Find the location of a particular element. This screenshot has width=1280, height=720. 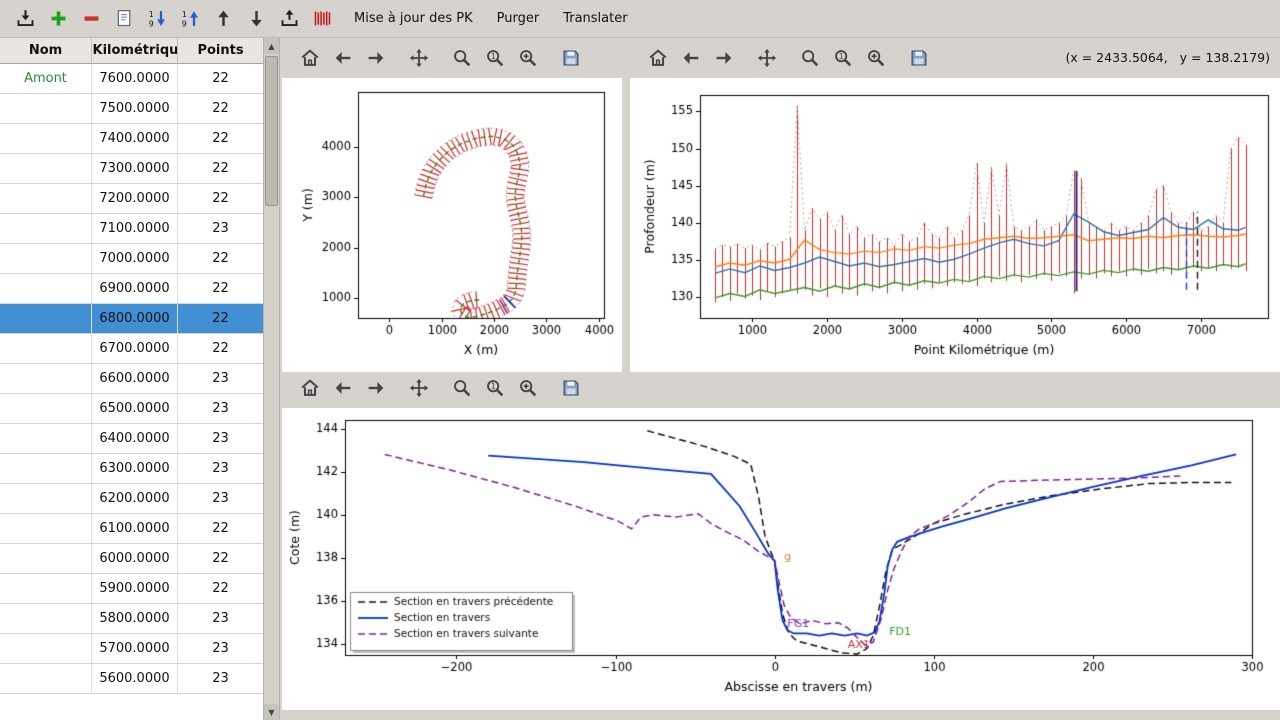

translater-button: Translater is located at coordinates (595, 18).